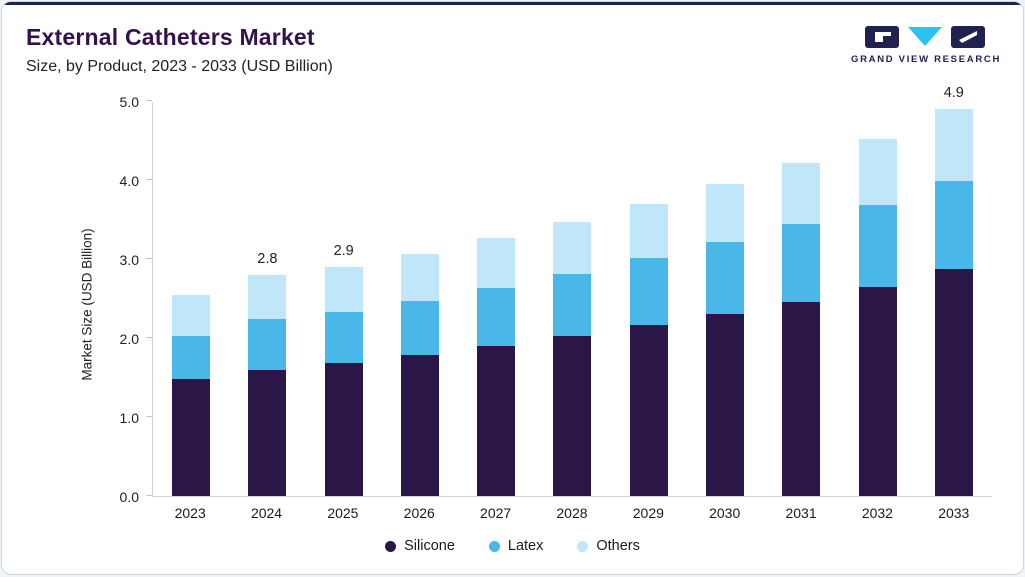  I want to click on legend-item-others: Others, so click(608, 546).